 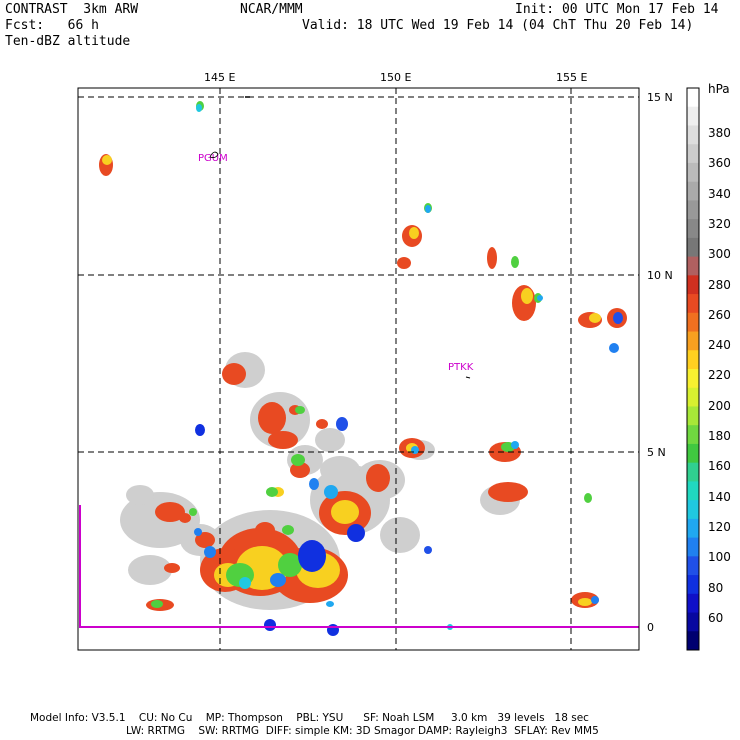 I want to click on colorbar, so click(x=693, y=369).